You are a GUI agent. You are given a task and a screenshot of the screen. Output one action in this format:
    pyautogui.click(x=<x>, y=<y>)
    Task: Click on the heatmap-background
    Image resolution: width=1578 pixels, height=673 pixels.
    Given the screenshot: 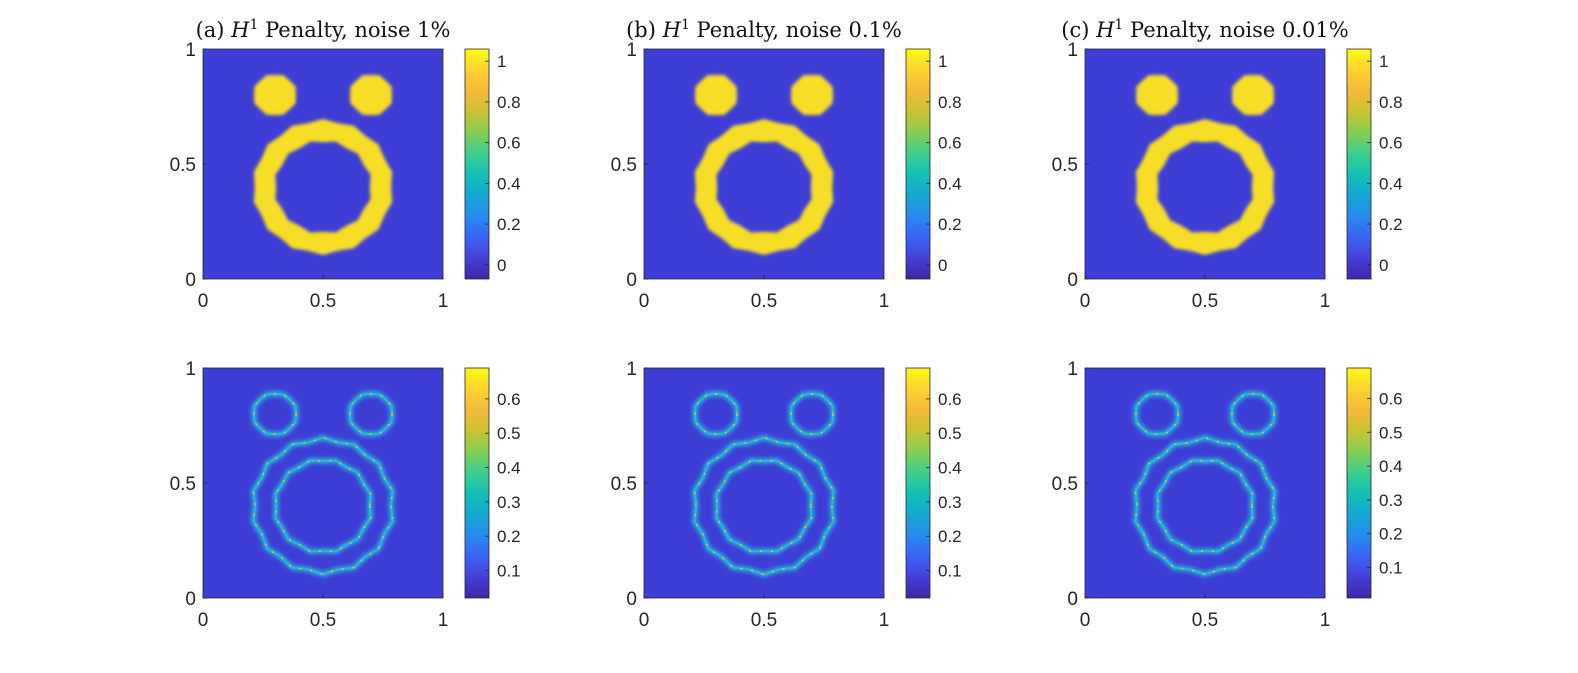 What is the action you would take?
    pyautogui.click(x=764, y=483)
    